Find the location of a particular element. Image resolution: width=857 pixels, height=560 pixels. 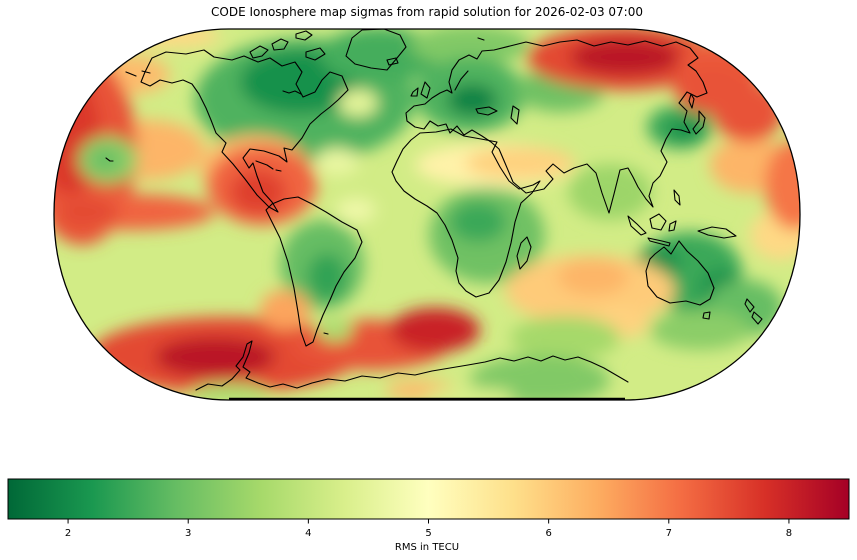

coast-ireland is located at coordinates (414, 92).